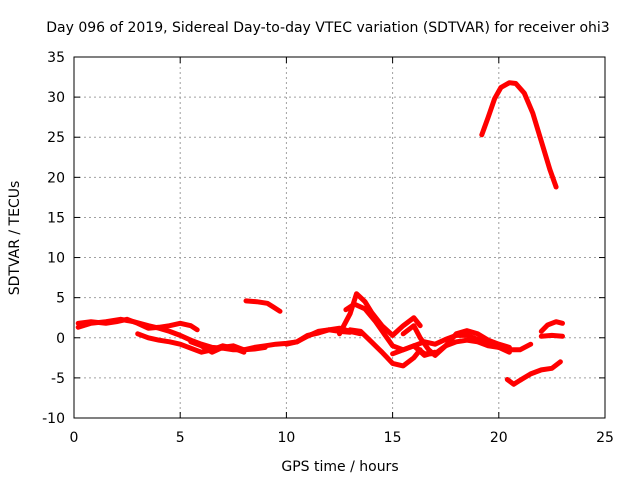 The height and width of the screenshot is (480, 640). What do you see at coordinates (60, 339) in the screenshot?
I see `y-tick-label: 0` at bounding box center [60, 339].